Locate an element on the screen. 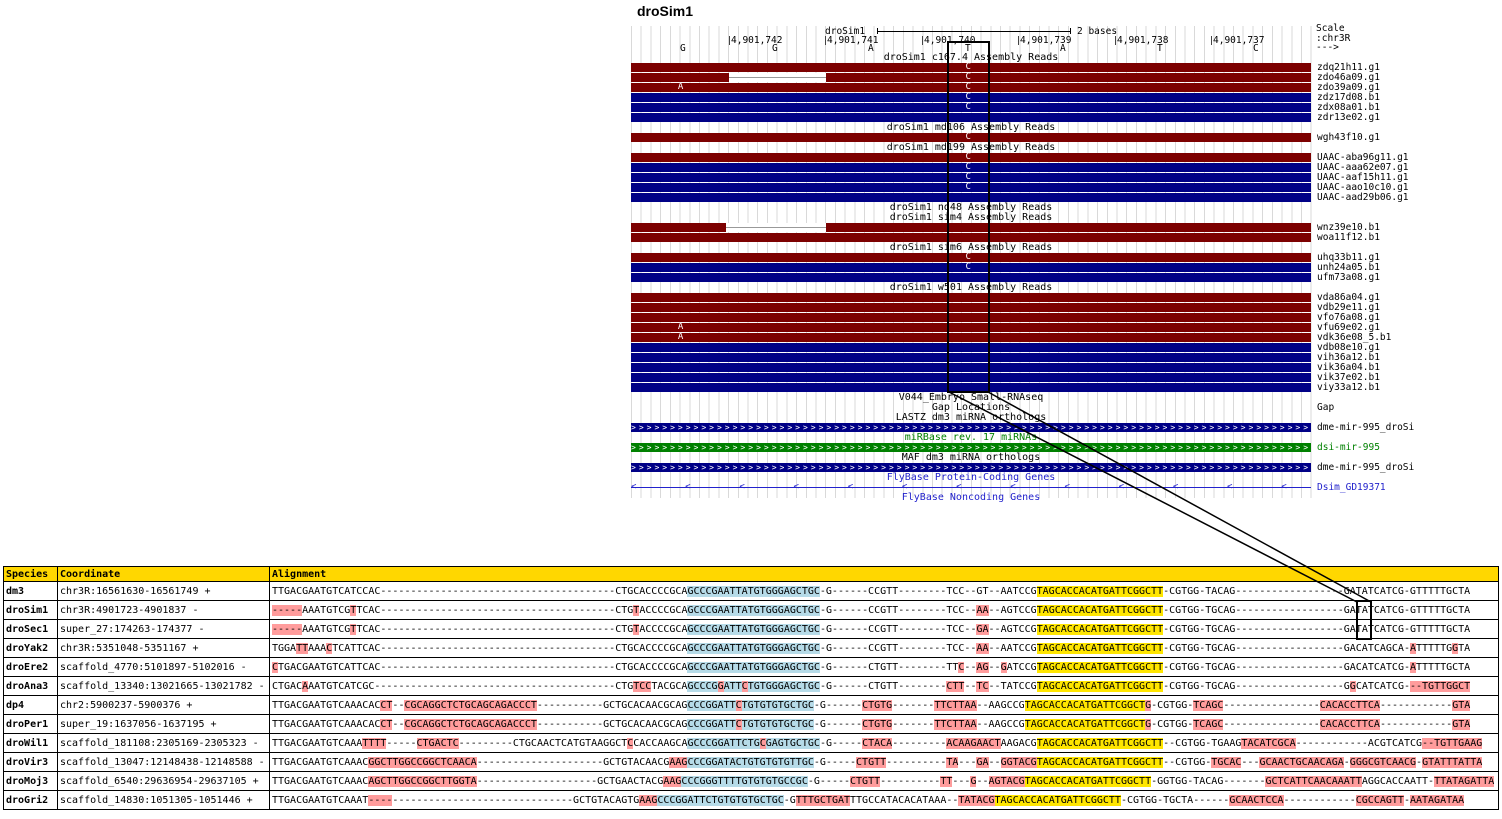 Image resolution: width=1502 pixels, height=819 pixels. read-label: viy33a12.b1 is located at coordinates (1348, 387).